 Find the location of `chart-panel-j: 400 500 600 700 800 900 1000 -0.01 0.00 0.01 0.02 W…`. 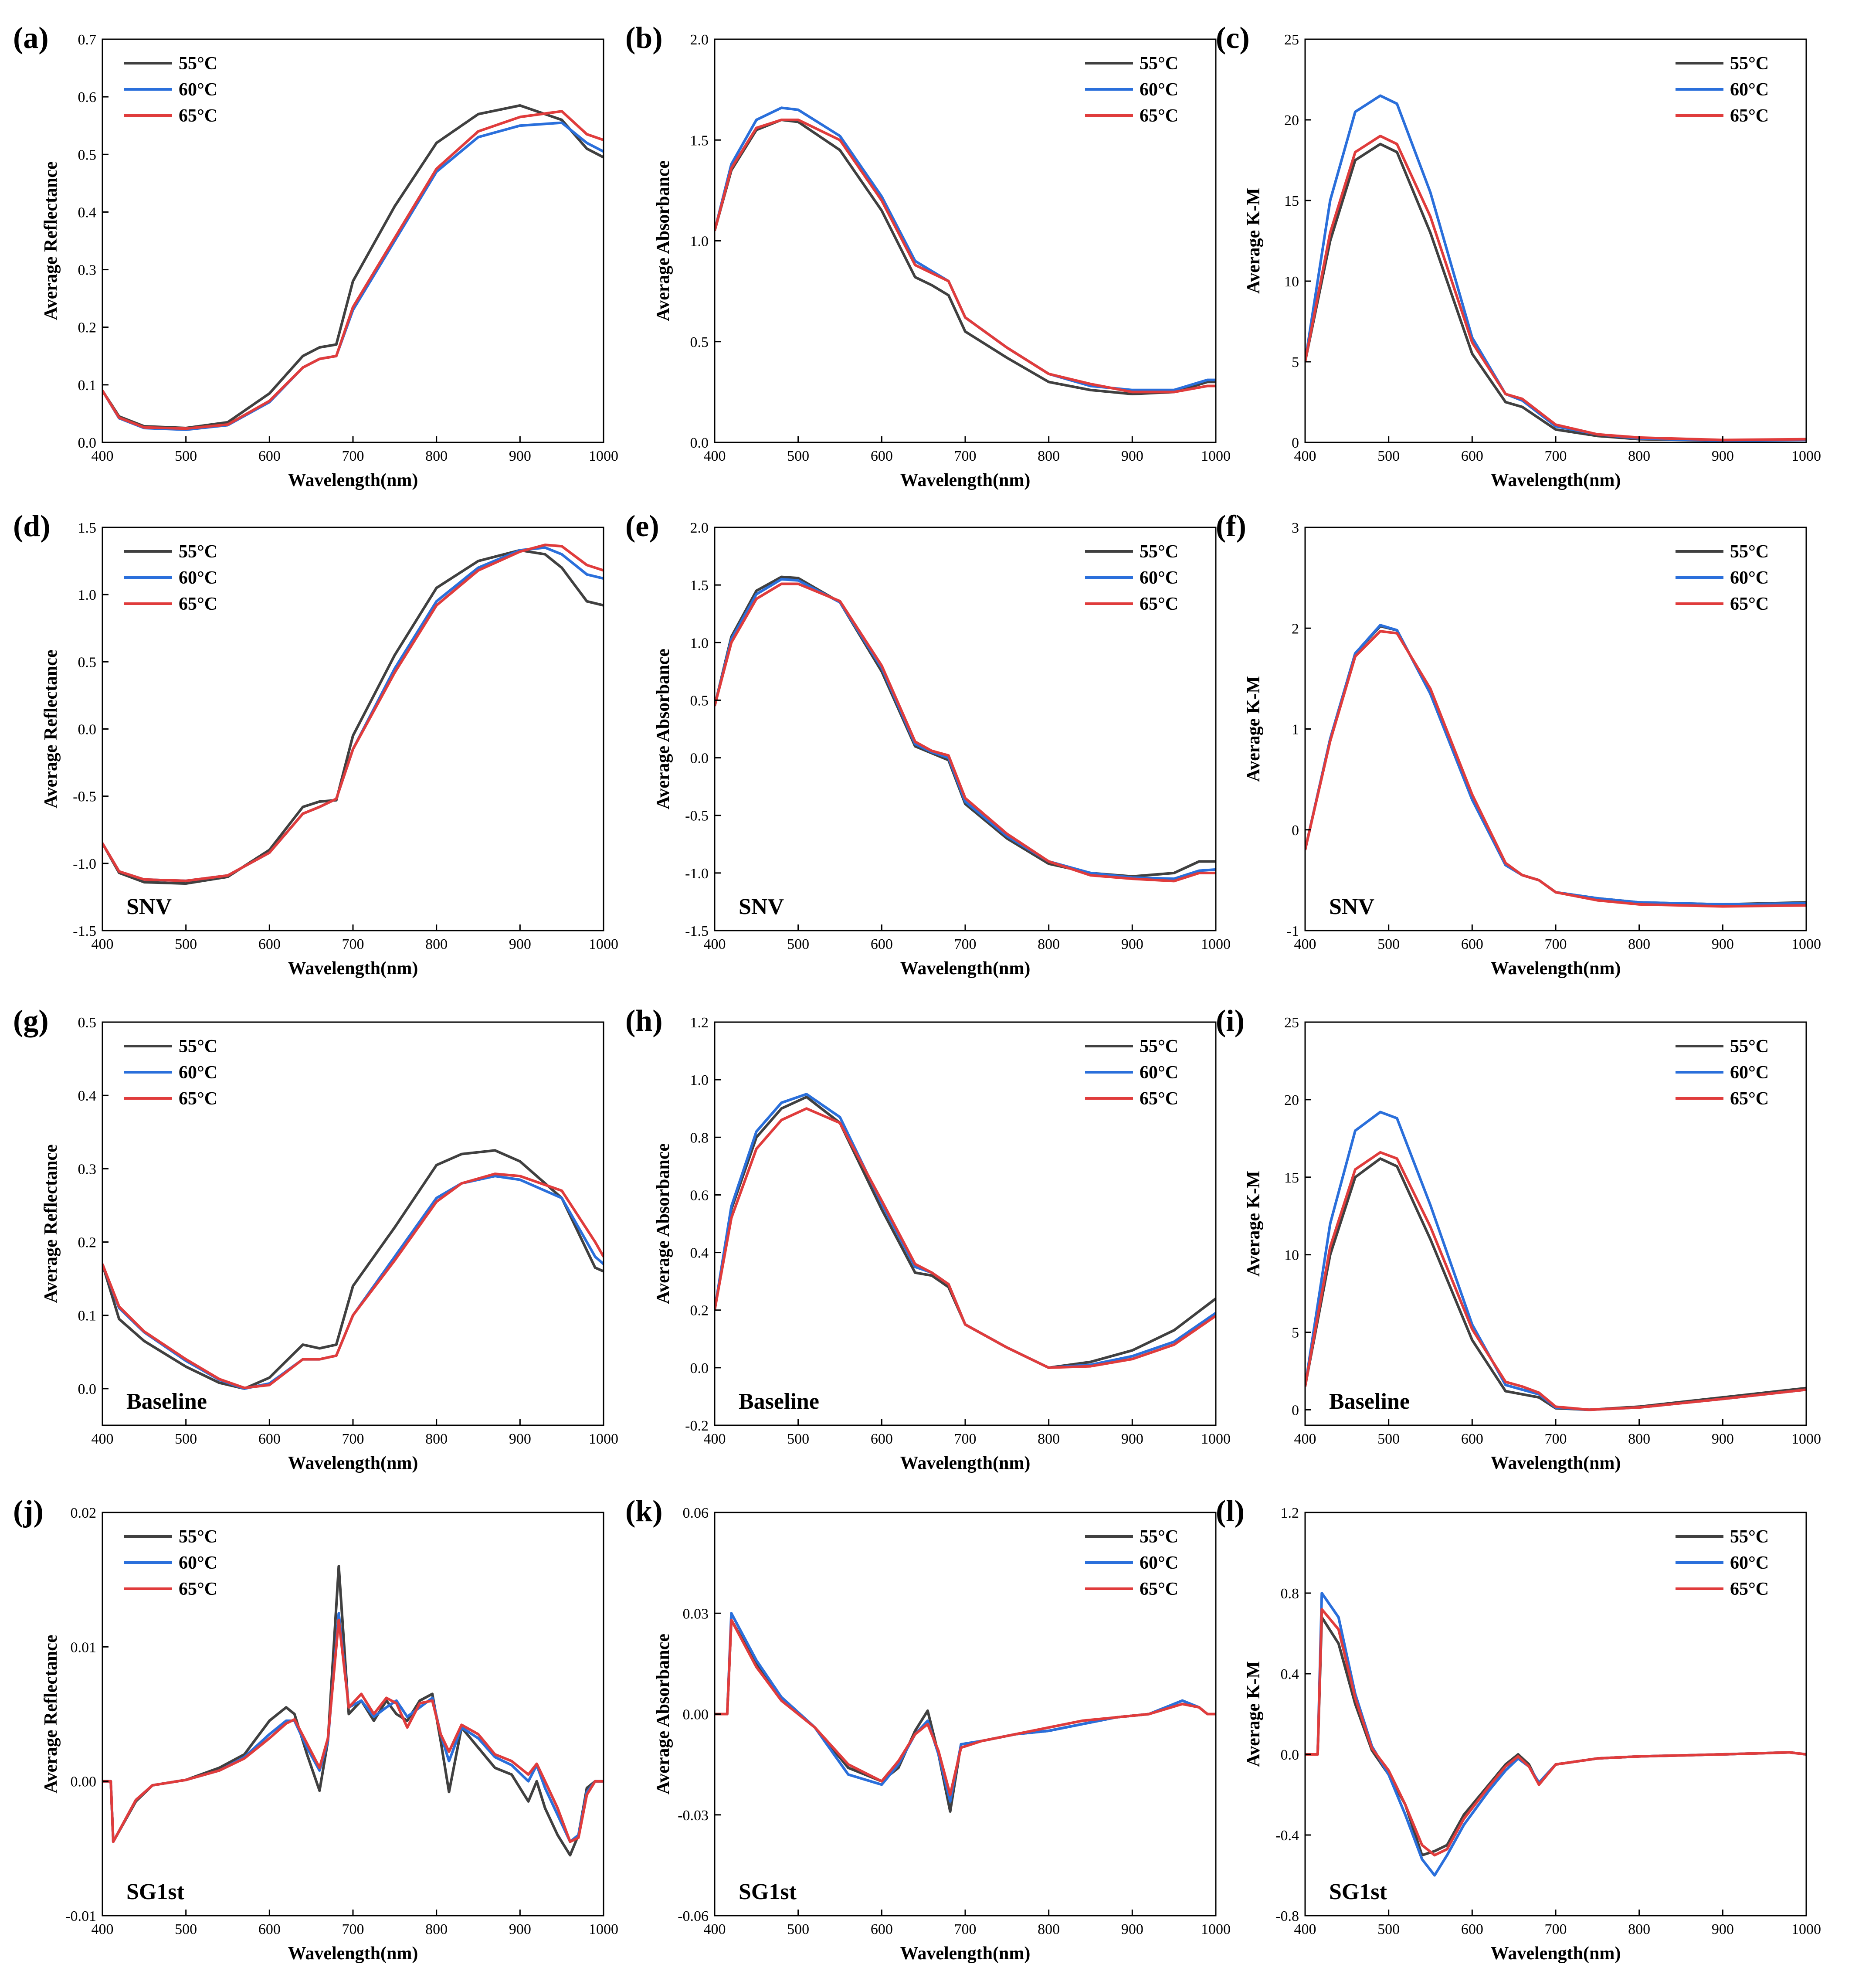

chart-panel-j: 400 500 600 700 800 900 1000 -0.01 0.00 0.01 0.02 W… is located at coordinates (315, 1730).